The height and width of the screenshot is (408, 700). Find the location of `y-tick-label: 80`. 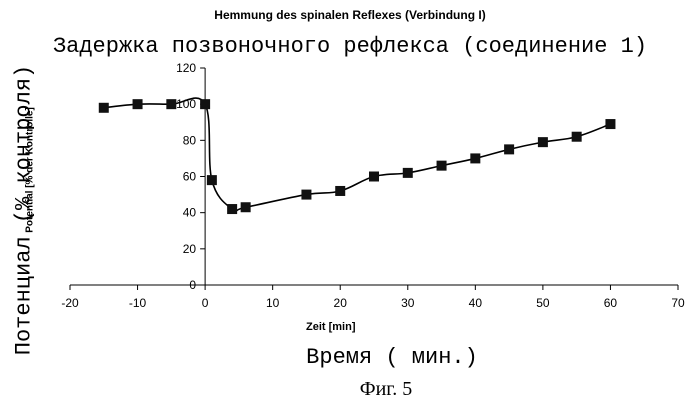

y-tick-label: 80 is located at coordinates (190, 140).